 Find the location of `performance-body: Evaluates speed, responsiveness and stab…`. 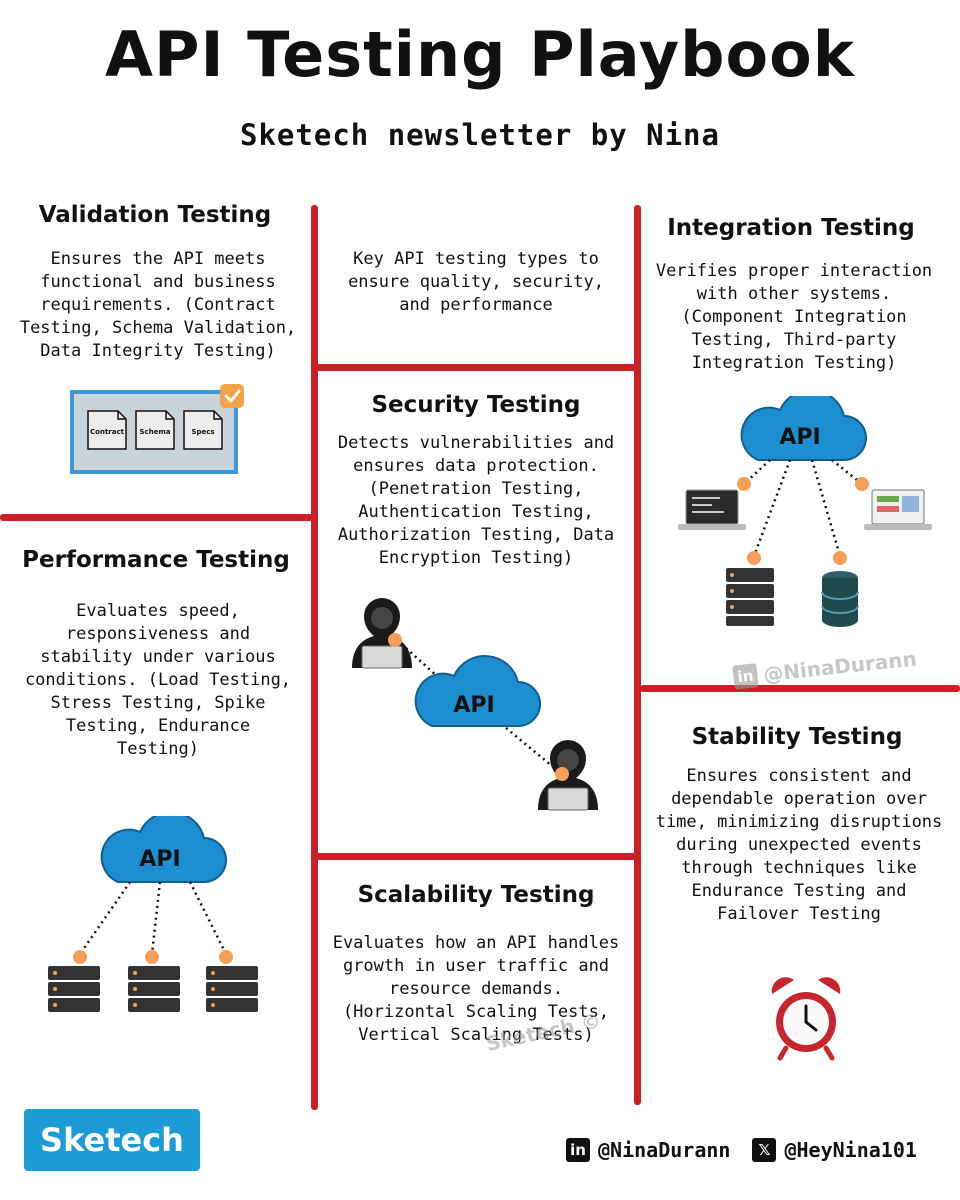

performance-body: Evaluates speed, responsiveness and stab… is located at coordinates (158, 680).